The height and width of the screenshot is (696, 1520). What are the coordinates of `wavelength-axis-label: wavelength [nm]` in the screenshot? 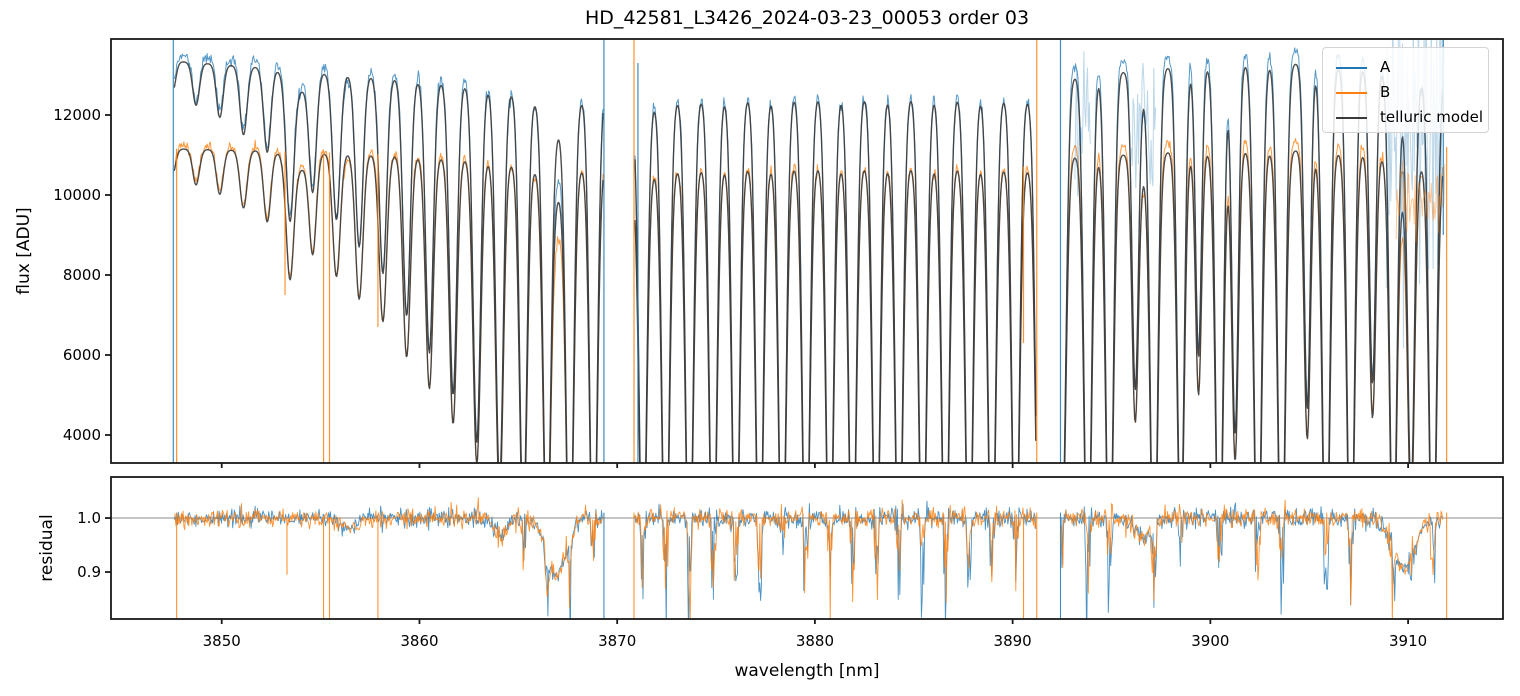 It's located at (807, 671).